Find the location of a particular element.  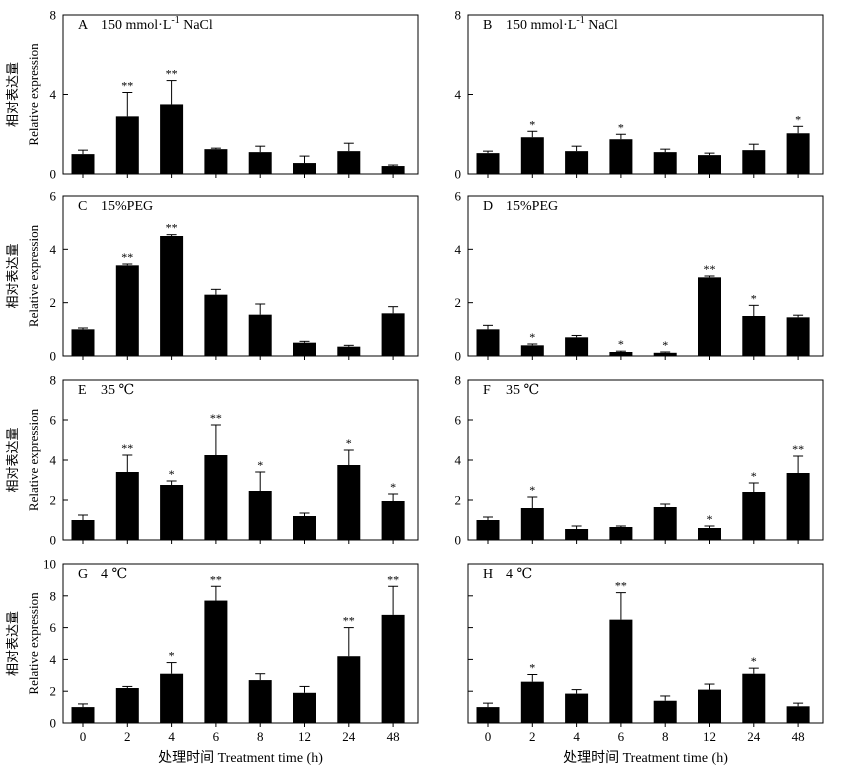

treatment-text: 15%PEG is located at coordinates (127, 206).